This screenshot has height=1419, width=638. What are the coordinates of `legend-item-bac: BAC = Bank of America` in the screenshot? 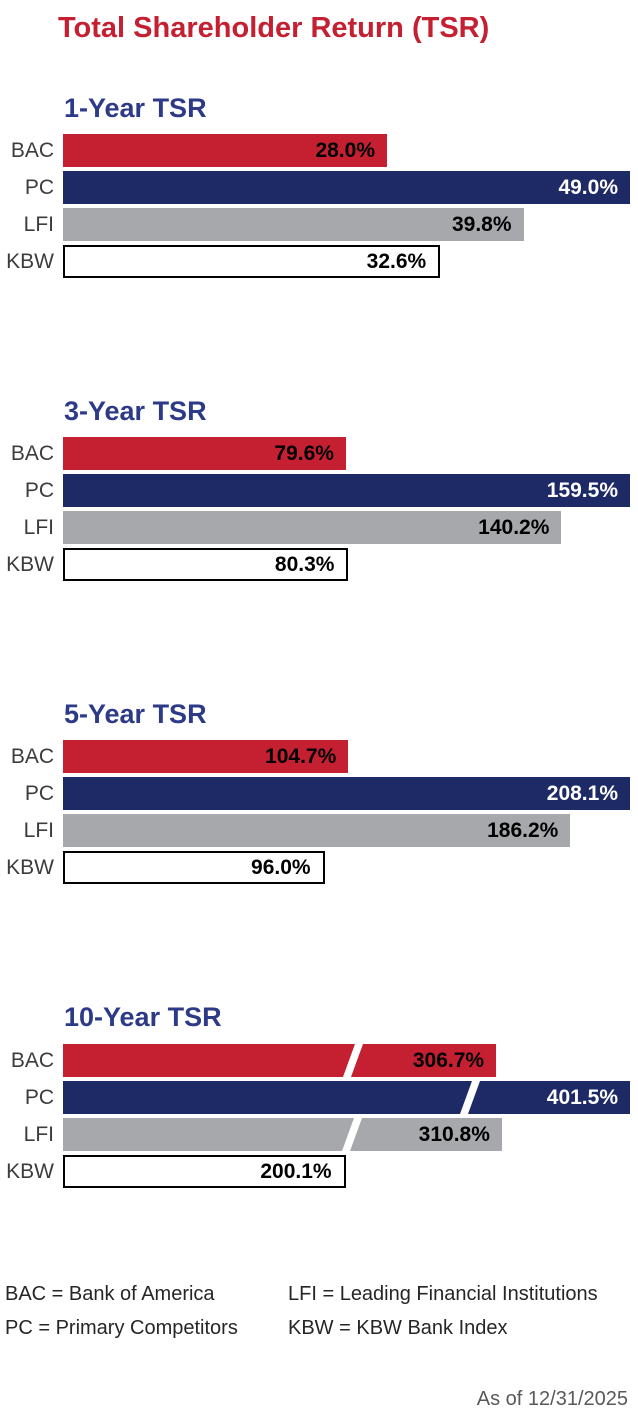 It's located at (110, 1293).